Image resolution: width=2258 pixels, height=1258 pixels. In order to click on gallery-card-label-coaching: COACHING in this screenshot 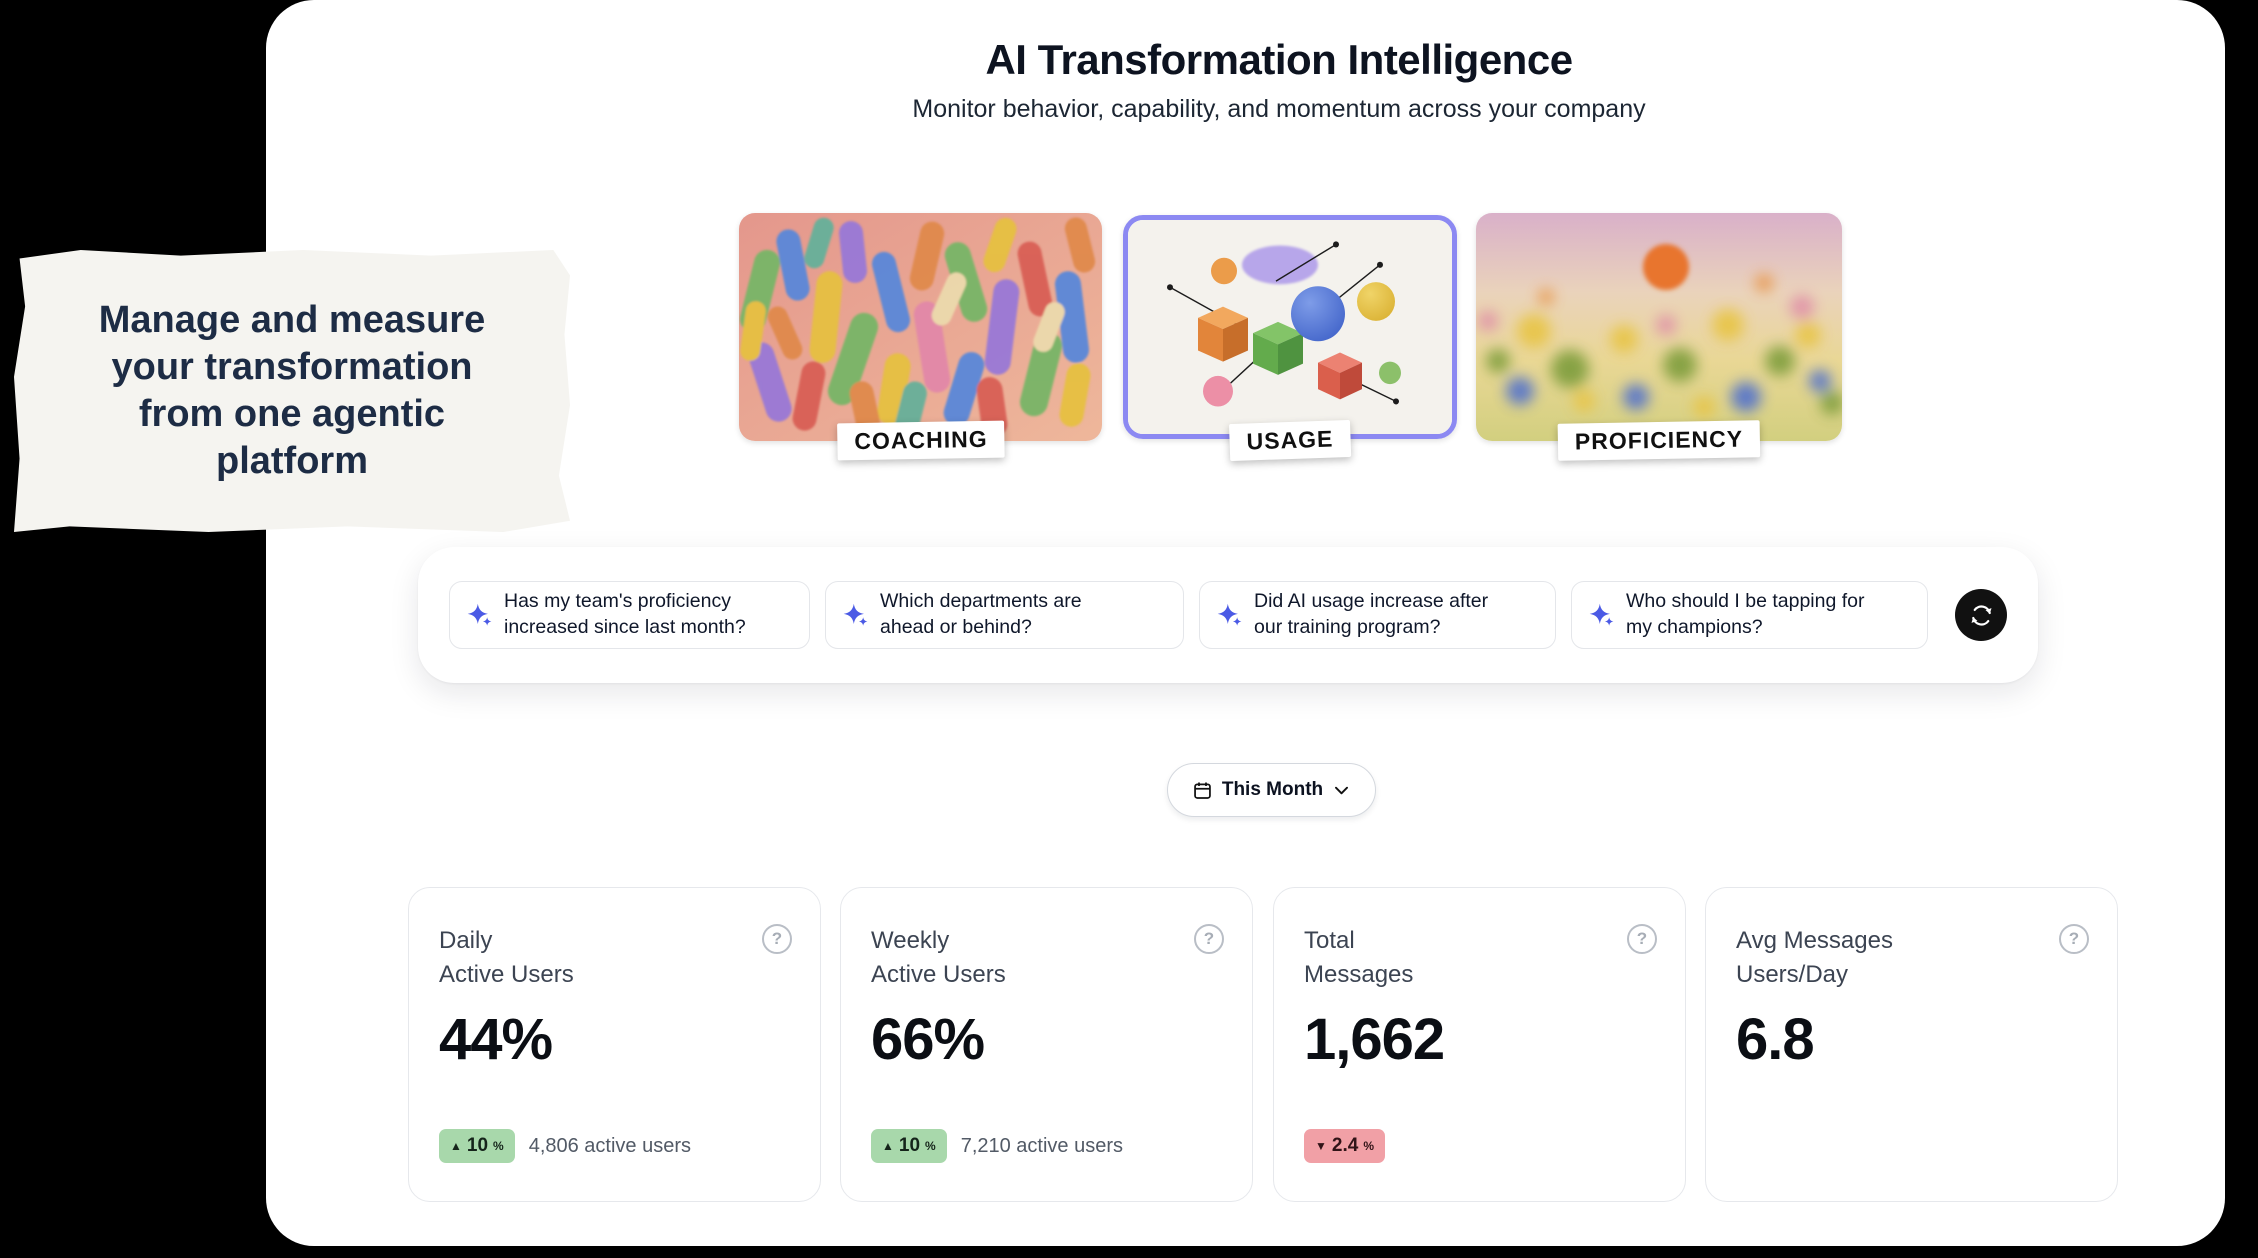, I will do `click(920, 440)`.